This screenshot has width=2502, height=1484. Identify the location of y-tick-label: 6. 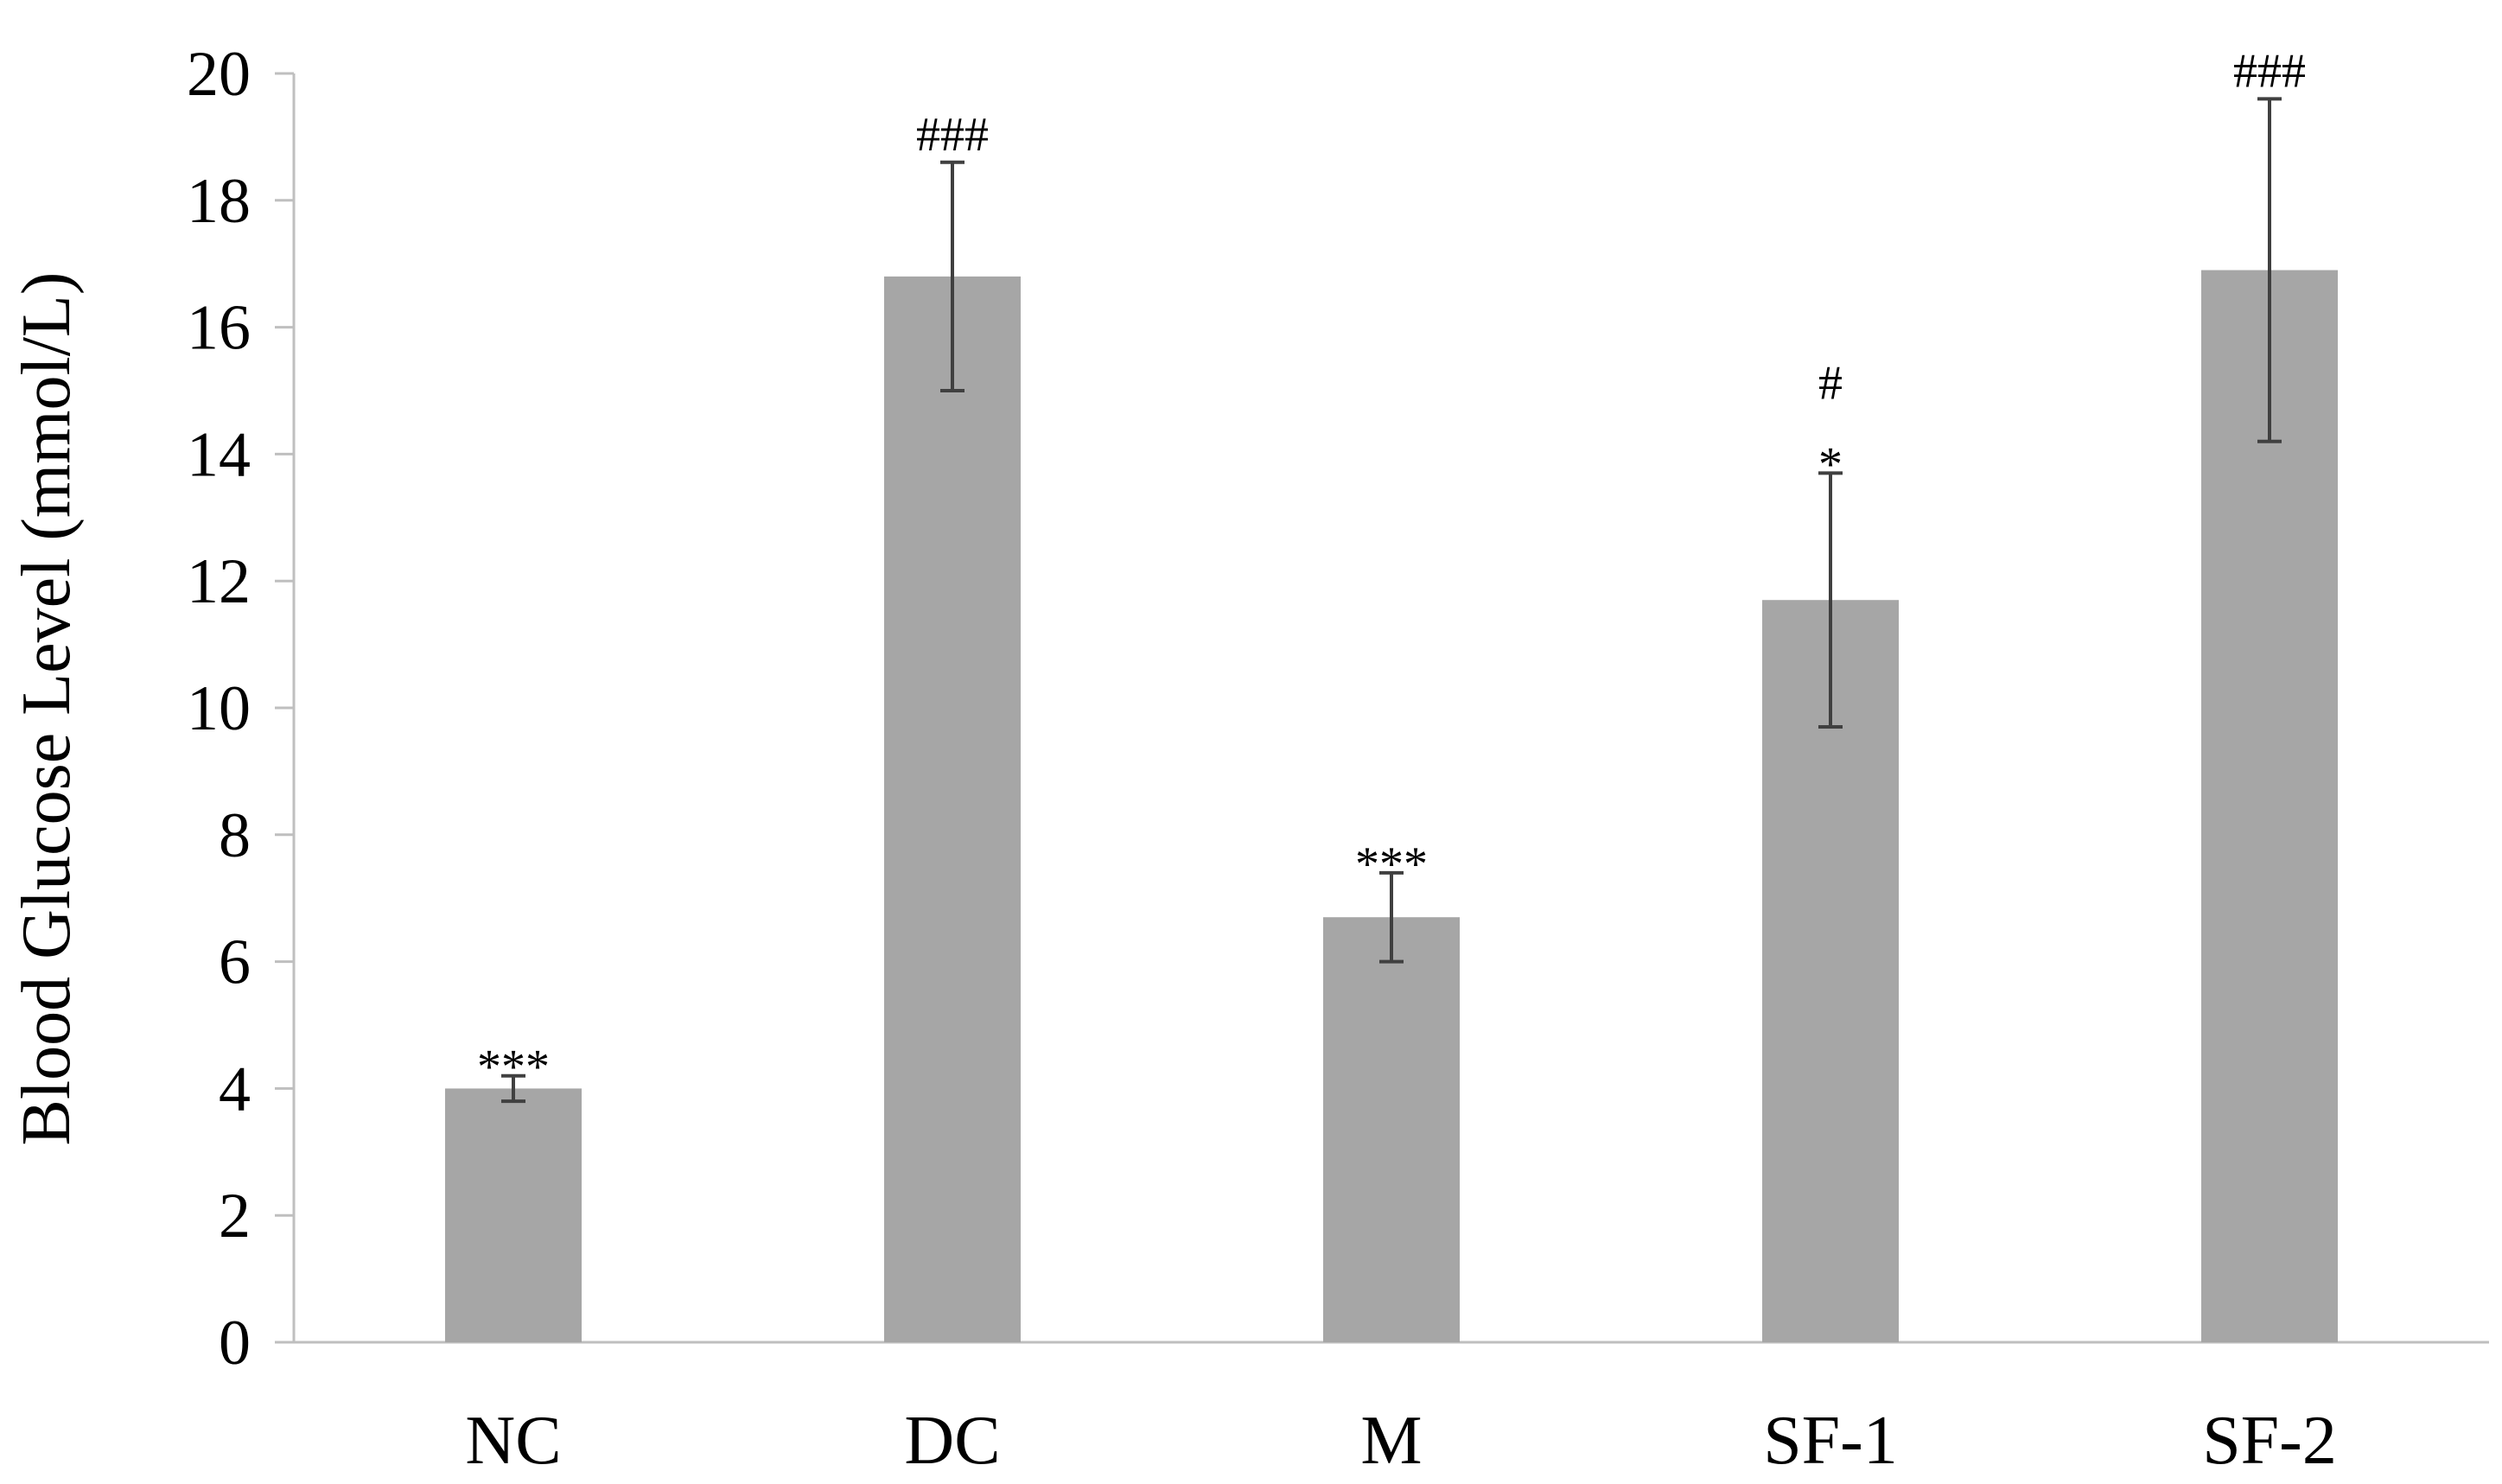
(235, 963).